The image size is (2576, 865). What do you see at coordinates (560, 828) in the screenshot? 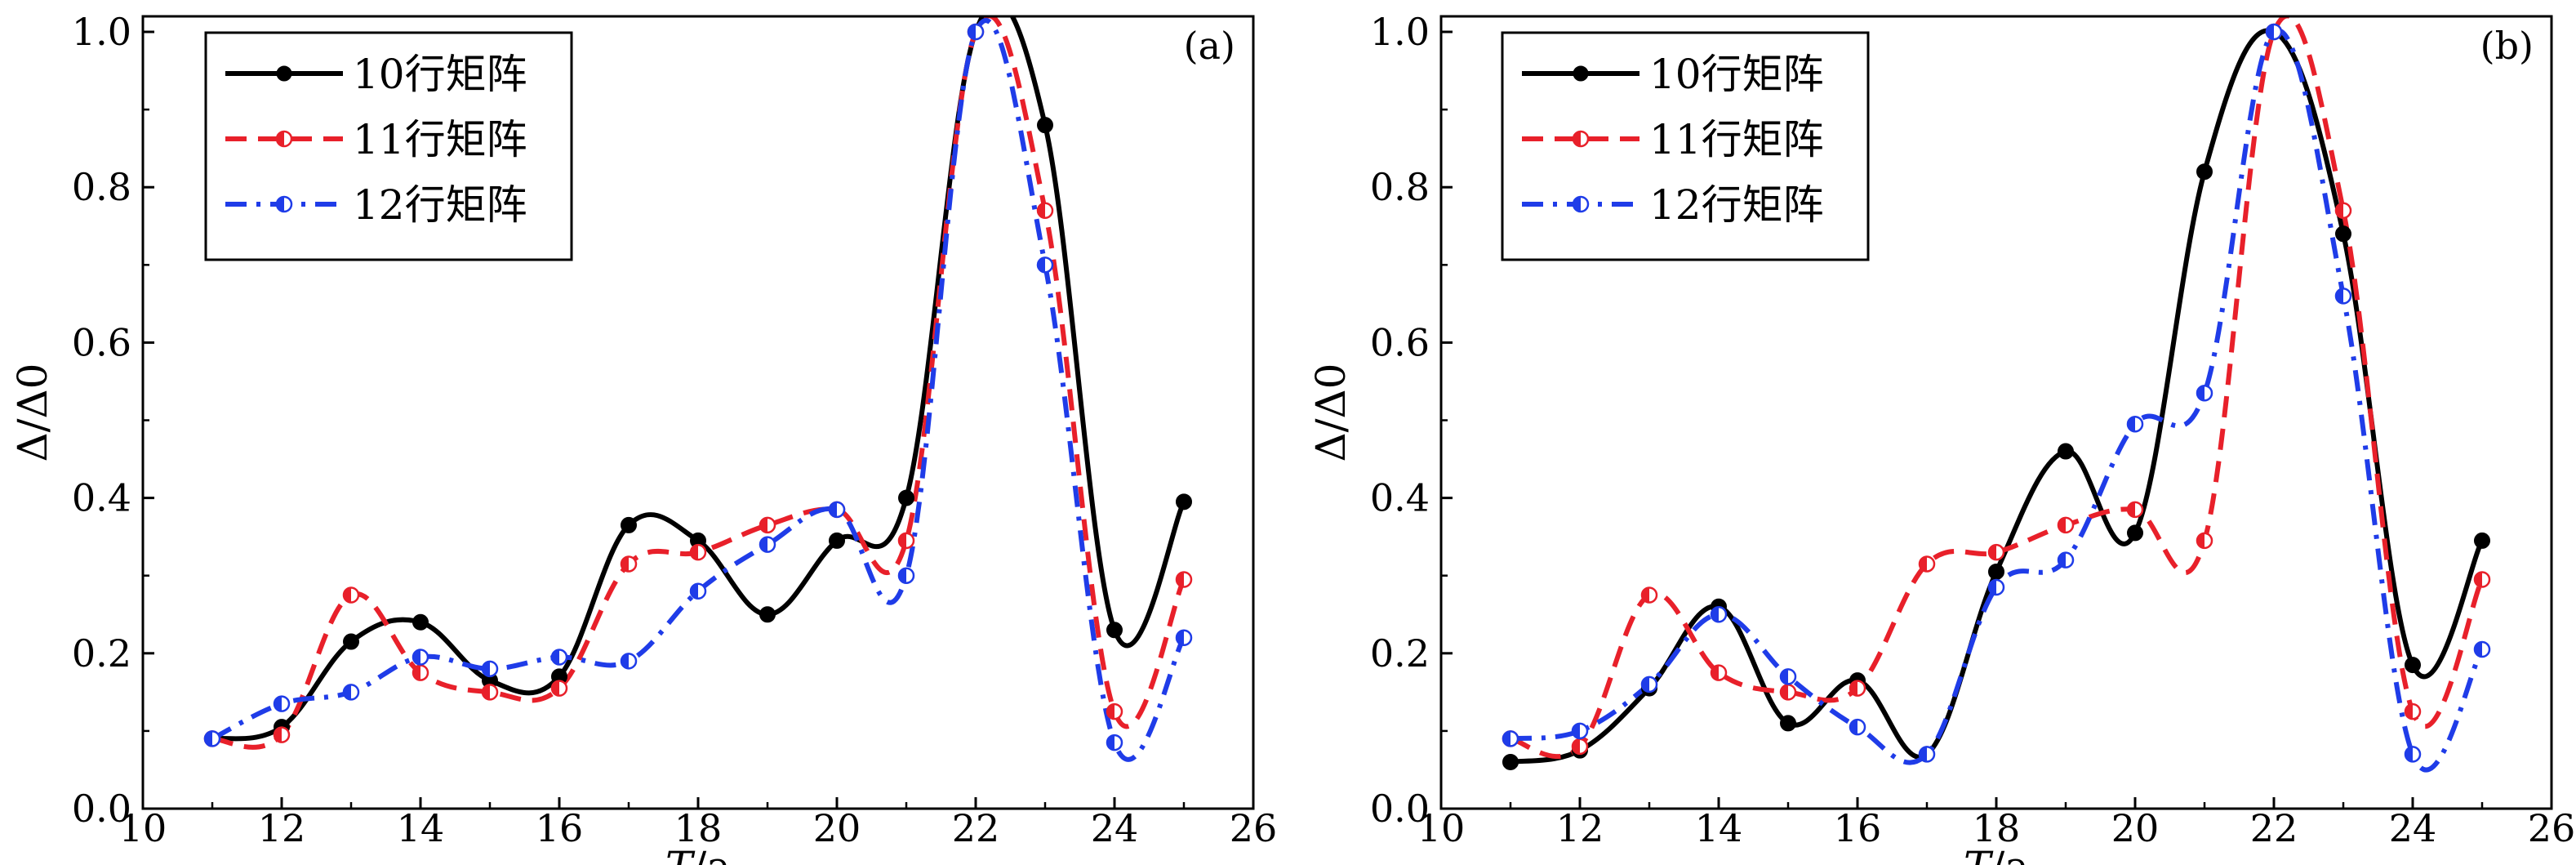
I see `x-tick-label: 16` at bounding box center [560, 828].